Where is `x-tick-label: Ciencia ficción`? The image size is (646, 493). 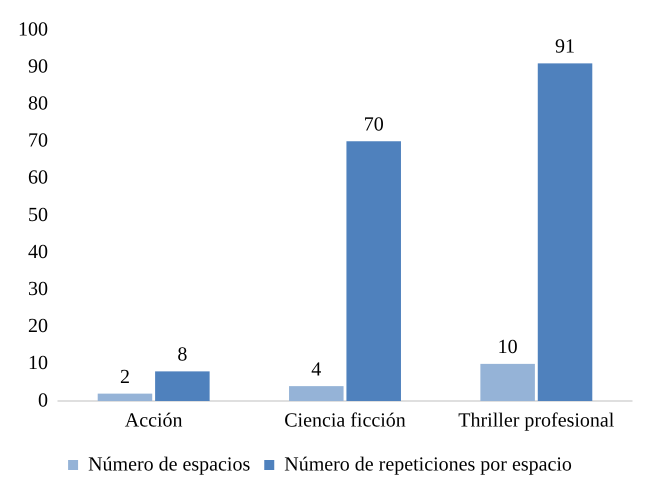 x-tick-label: Ciencia ficción is located at coordinates (345, 420).